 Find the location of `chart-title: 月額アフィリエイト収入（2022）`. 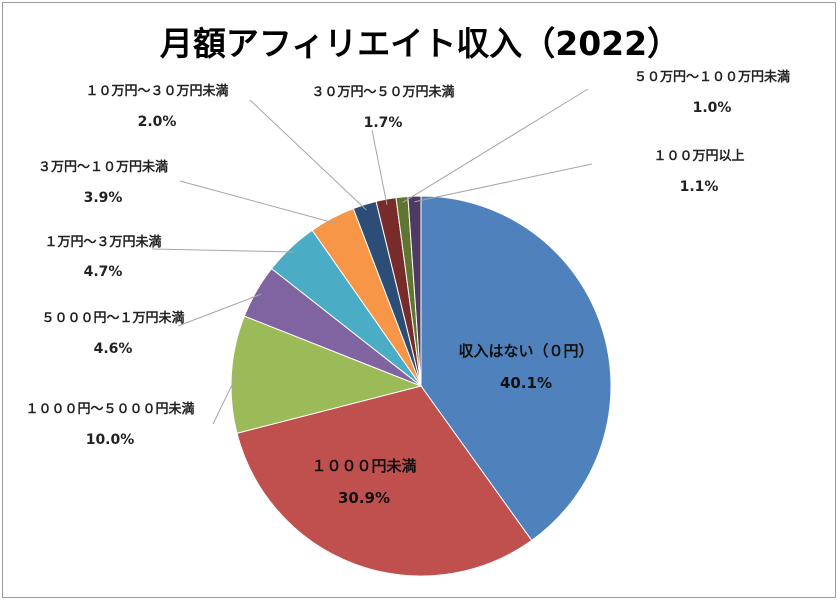

chart-title: 月額アフィリエイト収入（2022） is located at coordinates (420, 43).